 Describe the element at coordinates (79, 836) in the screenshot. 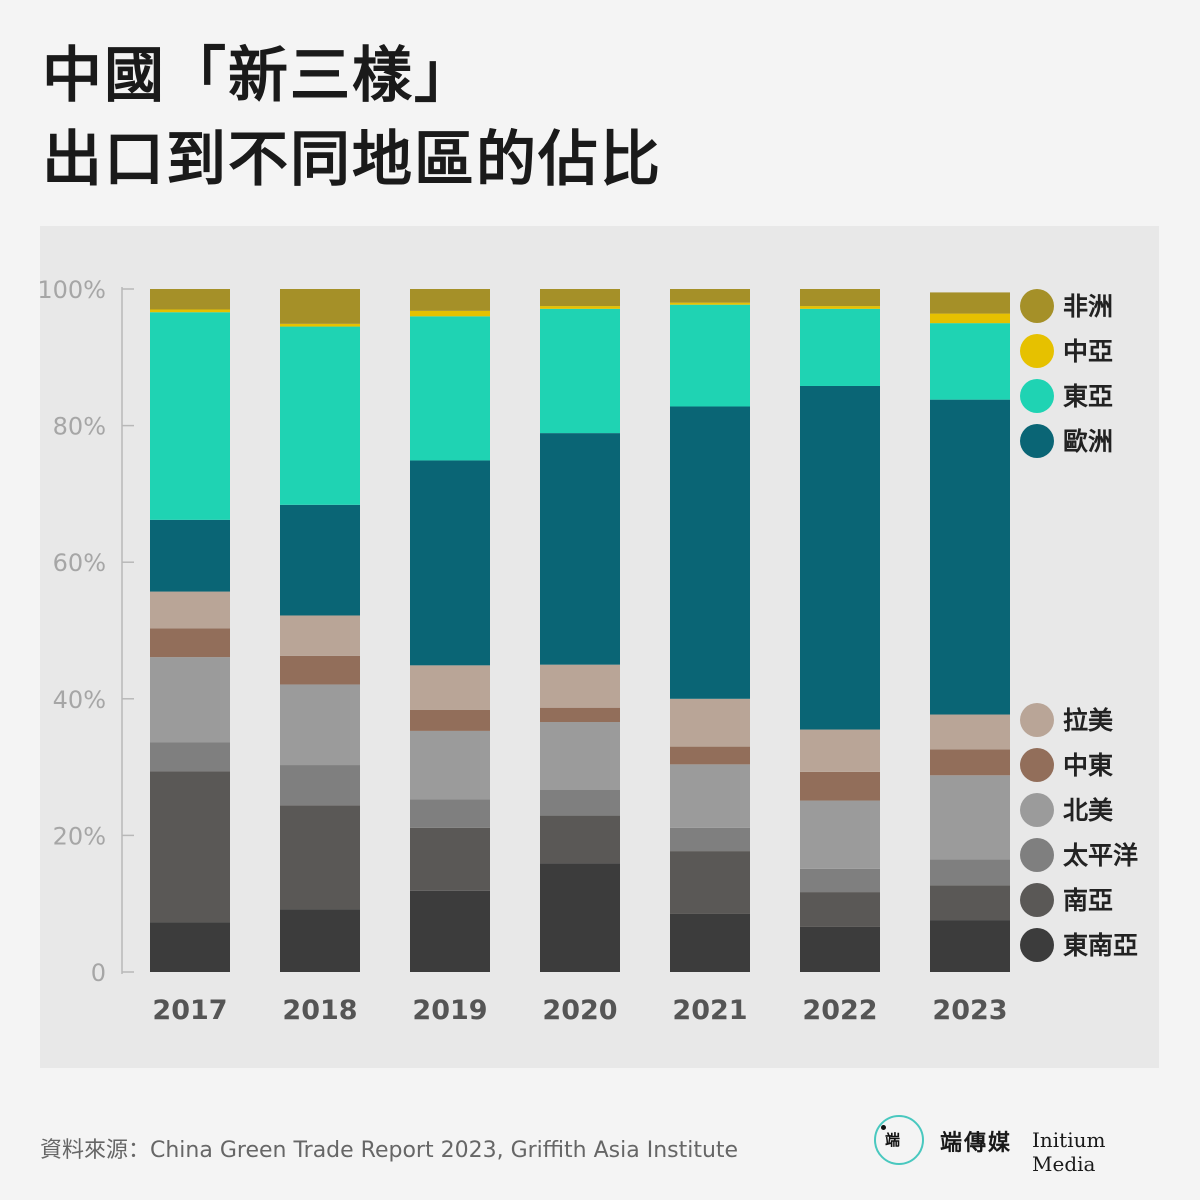

I see `y-tick-label: 20%` at that location.